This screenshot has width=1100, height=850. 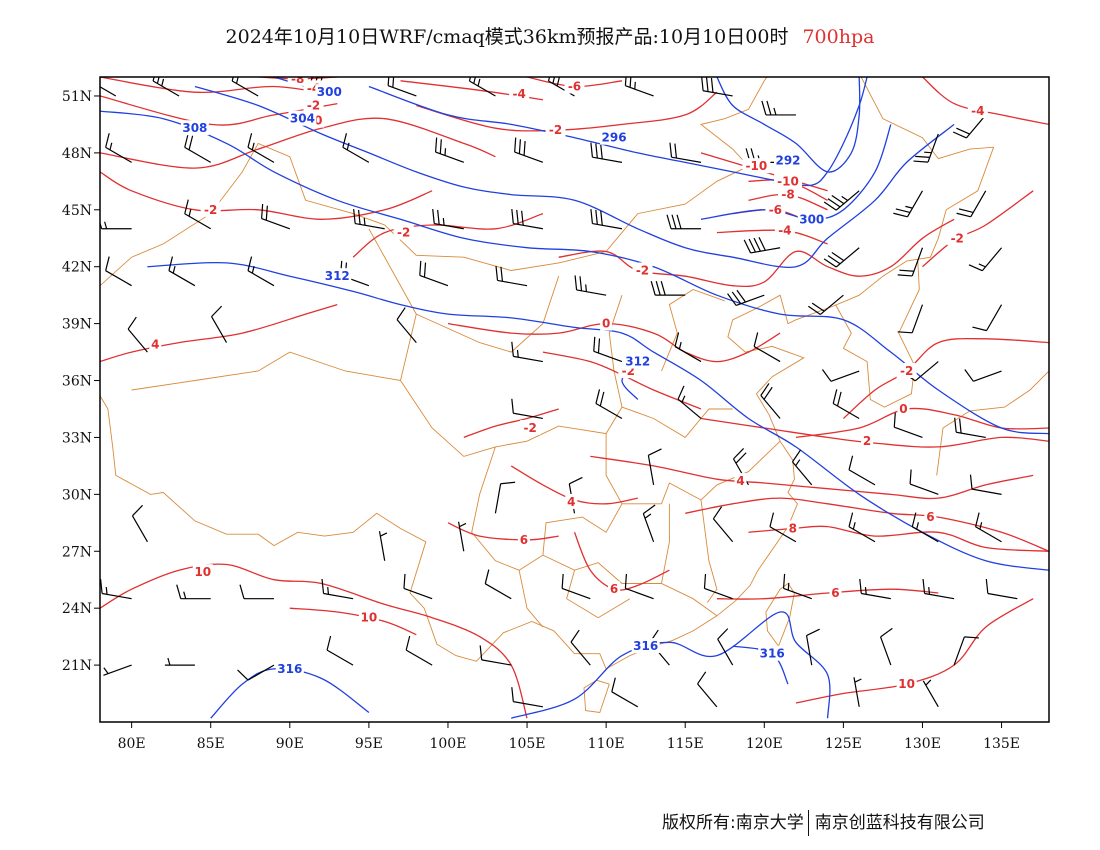 What do you see at coordinates (838, 37) in the screenshot?
I see `title-level: 700hpa` at bounding box center [838, 37].